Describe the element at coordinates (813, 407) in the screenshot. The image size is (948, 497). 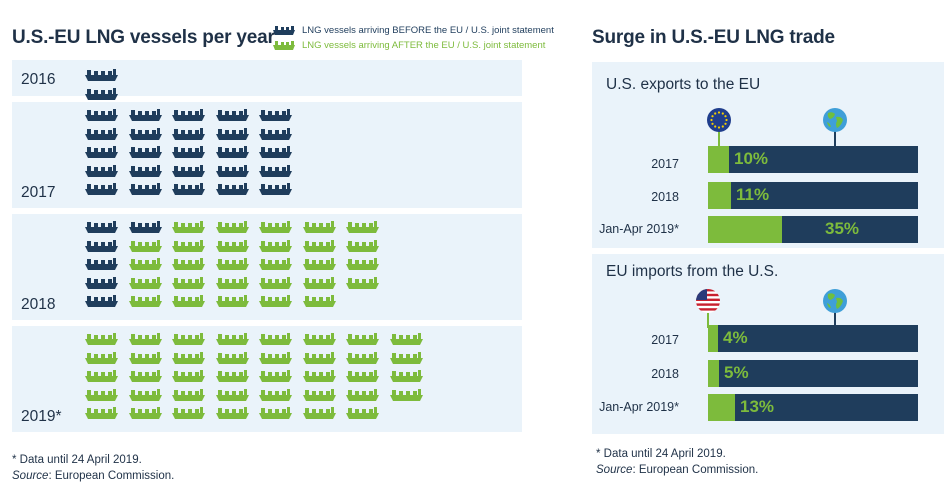
I see `bar-track: 13%` at that location.